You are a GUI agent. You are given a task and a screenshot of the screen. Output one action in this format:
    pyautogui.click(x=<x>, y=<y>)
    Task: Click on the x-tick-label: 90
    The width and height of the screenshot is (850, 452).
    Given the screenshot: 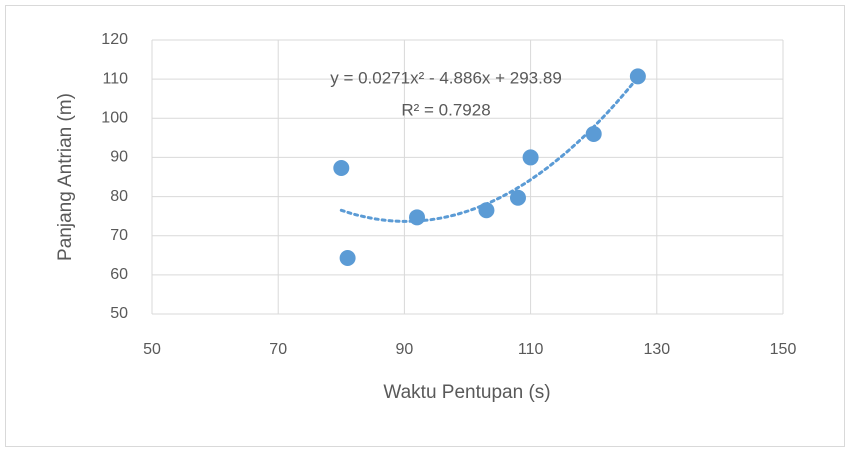 What is the action you would take?
    pyautogui.click(x=405, y=349)
    